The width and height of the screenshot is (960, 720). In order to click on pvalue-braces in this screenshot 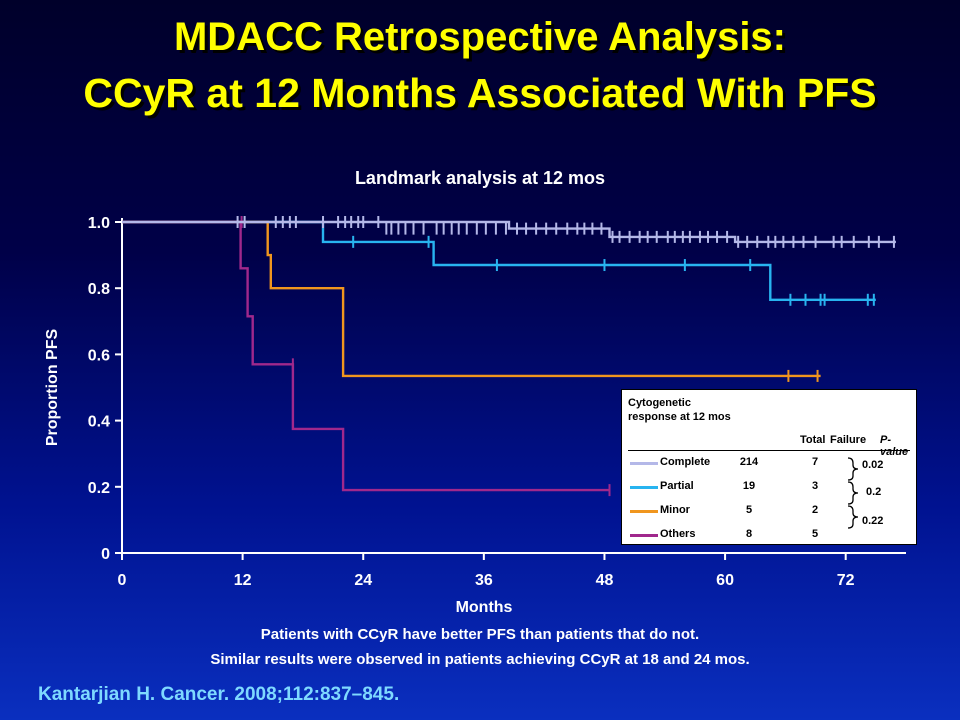, I will do `click(853, 493)`.